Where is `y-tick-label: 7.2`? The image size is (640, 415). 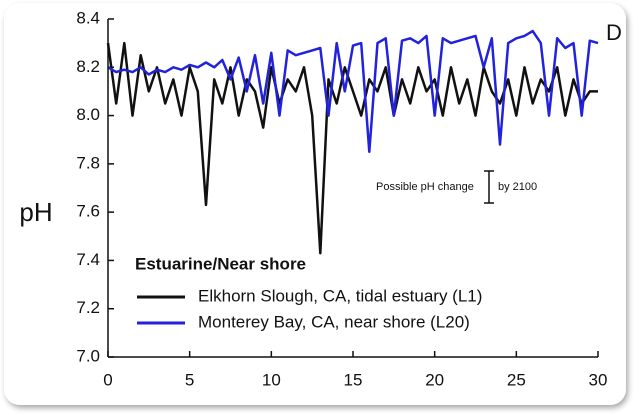
y-tick-label: 7.2 is located at coordinates (88, 307).